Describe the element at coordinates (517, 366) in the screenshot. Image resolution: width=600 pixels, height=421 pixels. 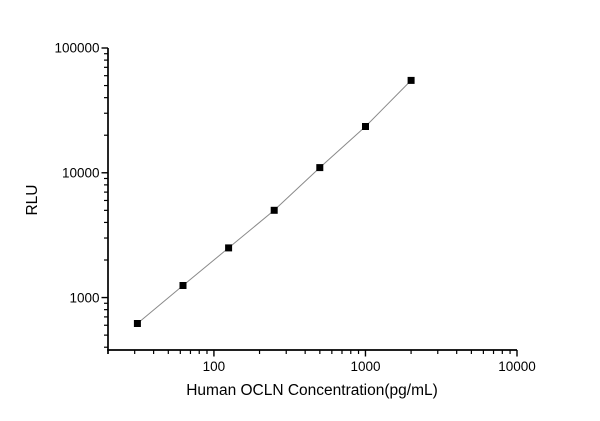
I see `x-tick-label: 10000` at that location.